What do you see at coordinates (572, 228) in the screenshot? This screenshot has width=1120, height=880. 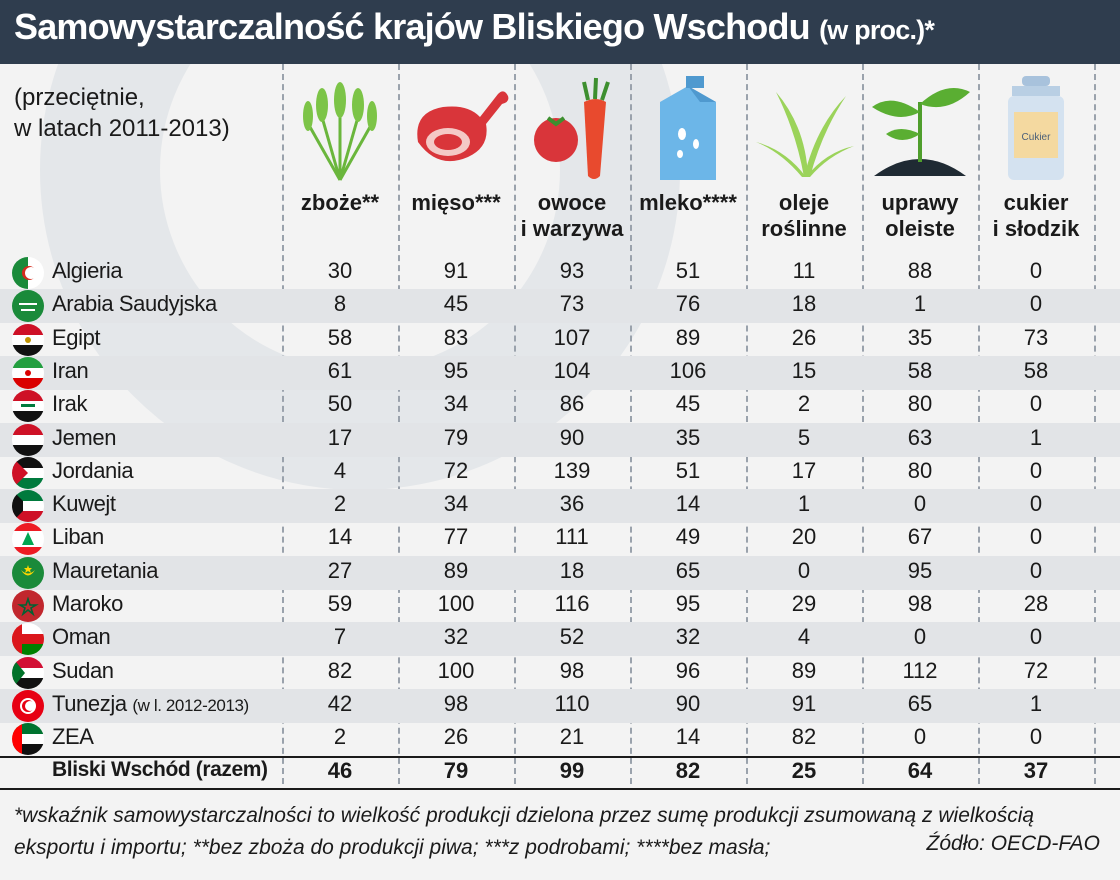 I see `column-header-line2: i warzywa` at bounding box center [572, 228].